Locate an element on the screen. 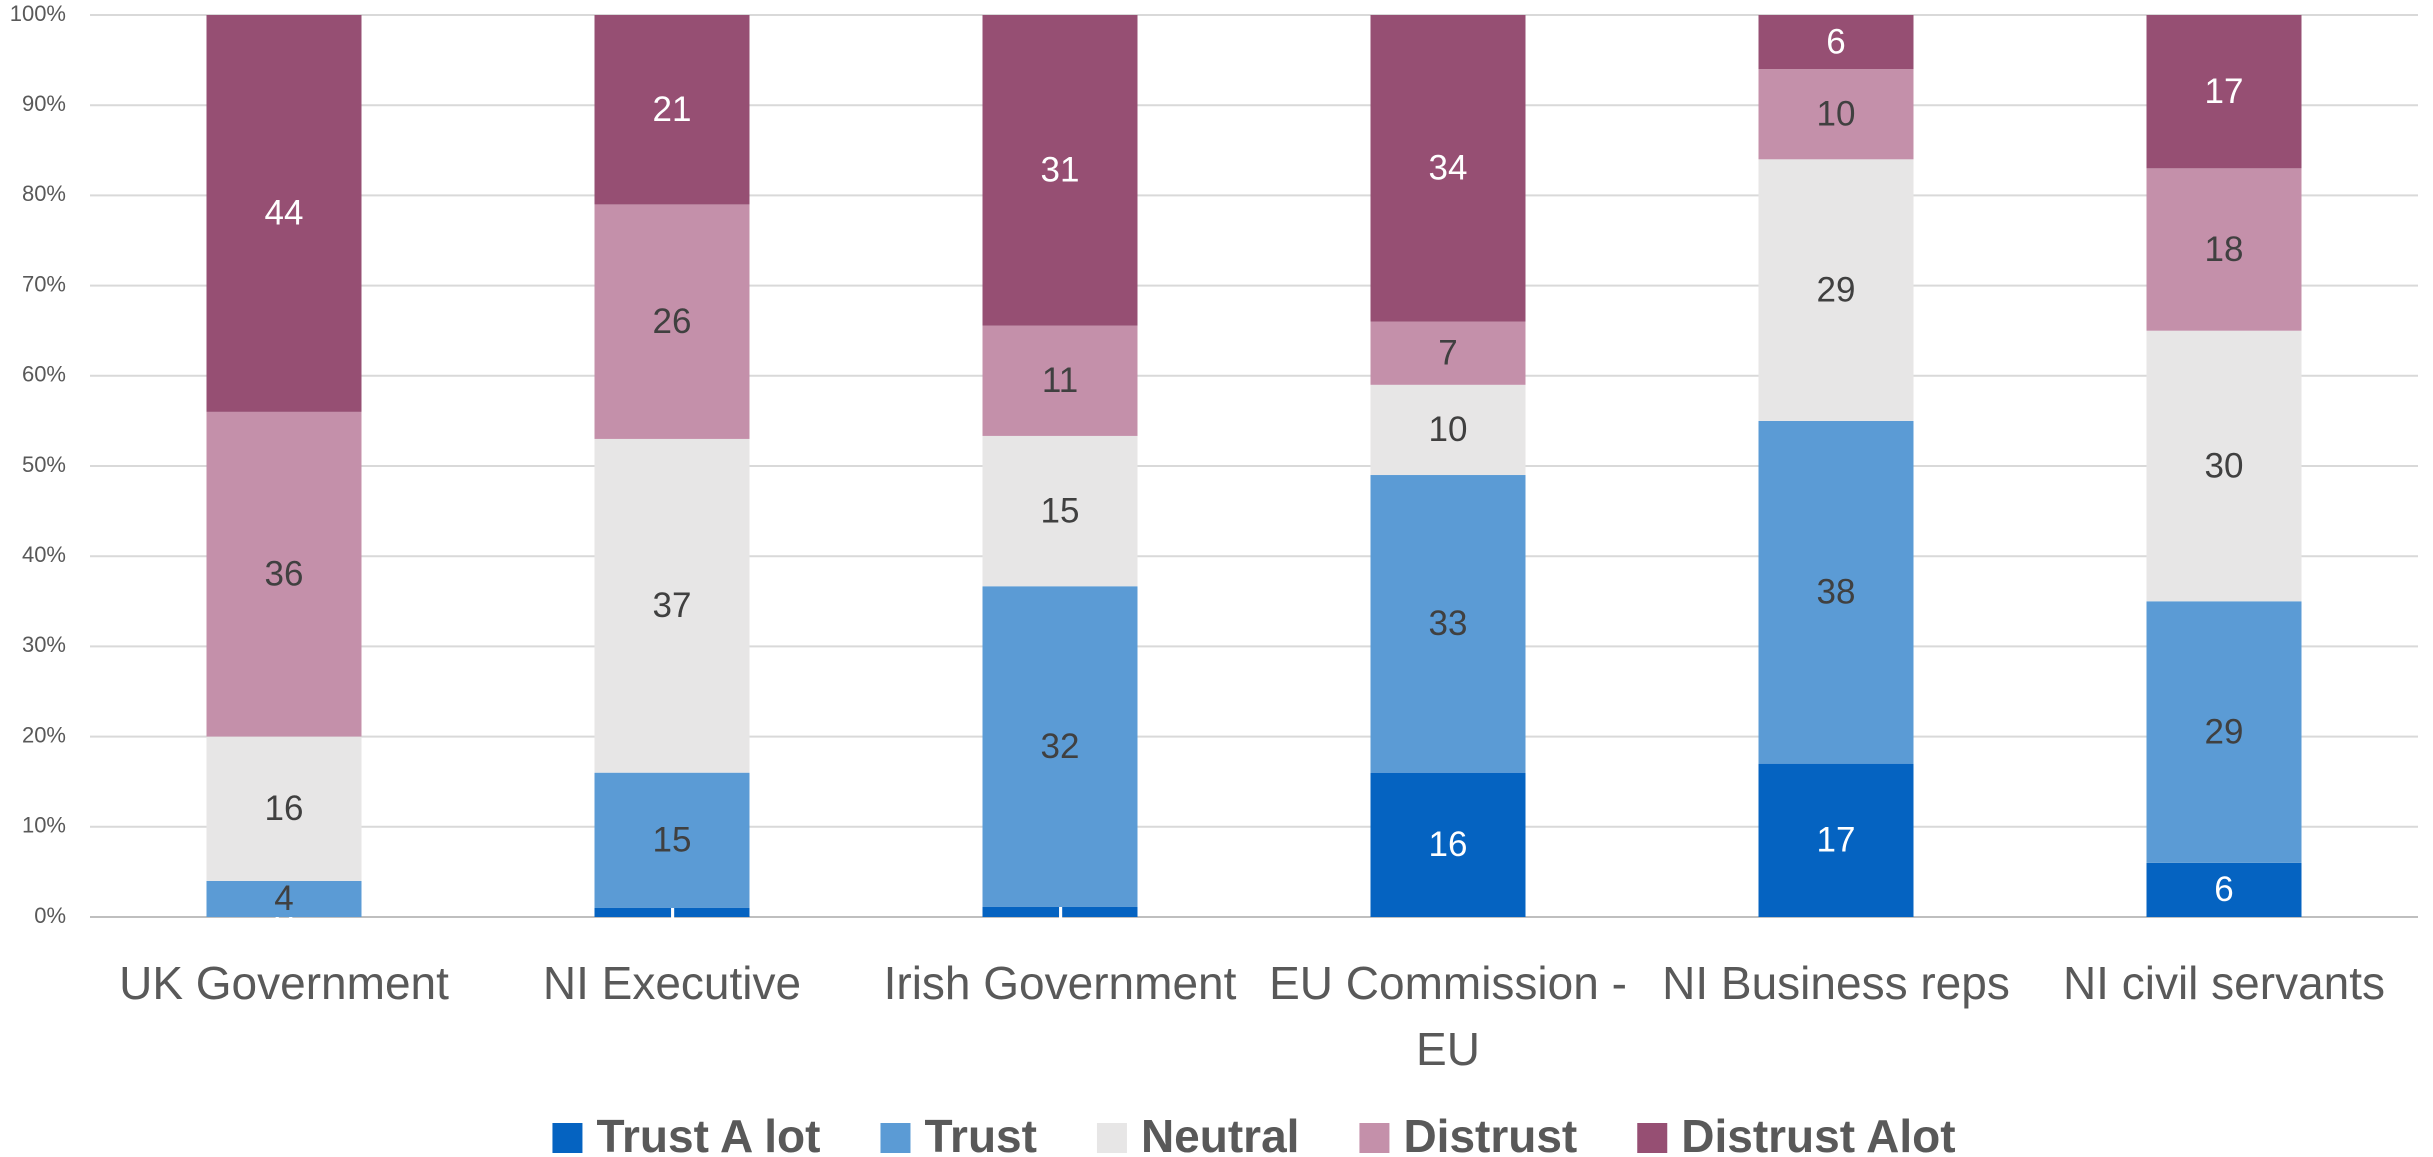 The height and width of the screenshot is (1157, 2433). data-label: 44 is located at coordinates (284, 213).